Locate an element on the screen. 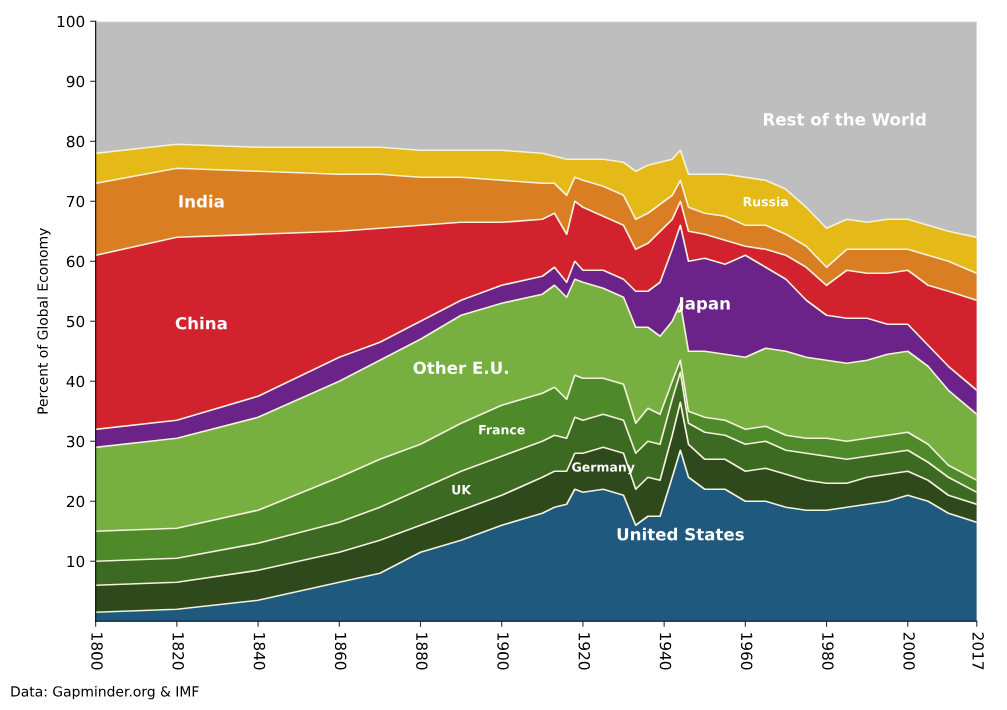 The width and height of the screenshot is (1007, 710). x-tick-label: 1840 is located at coordinates (259, 651).